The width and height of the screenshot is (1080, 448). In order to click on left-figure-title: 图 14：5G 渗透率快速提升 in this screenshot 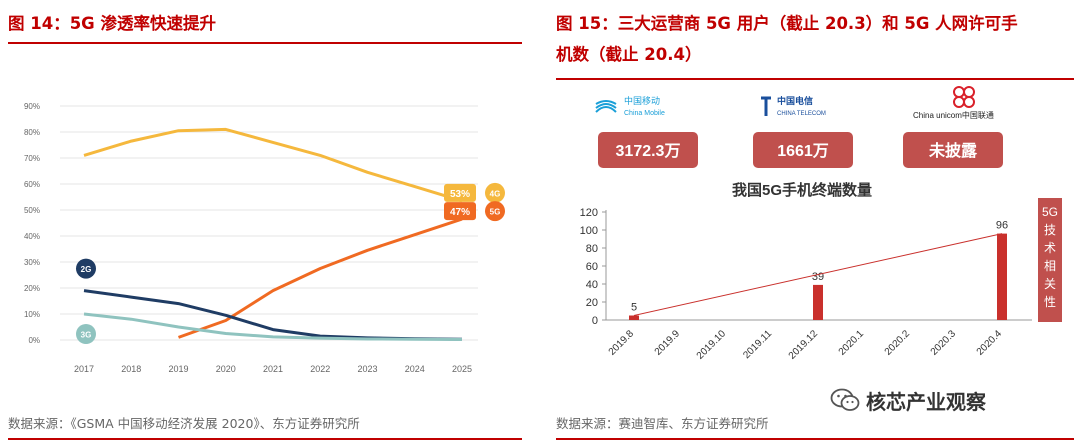, I will do `click(112, 23)`.